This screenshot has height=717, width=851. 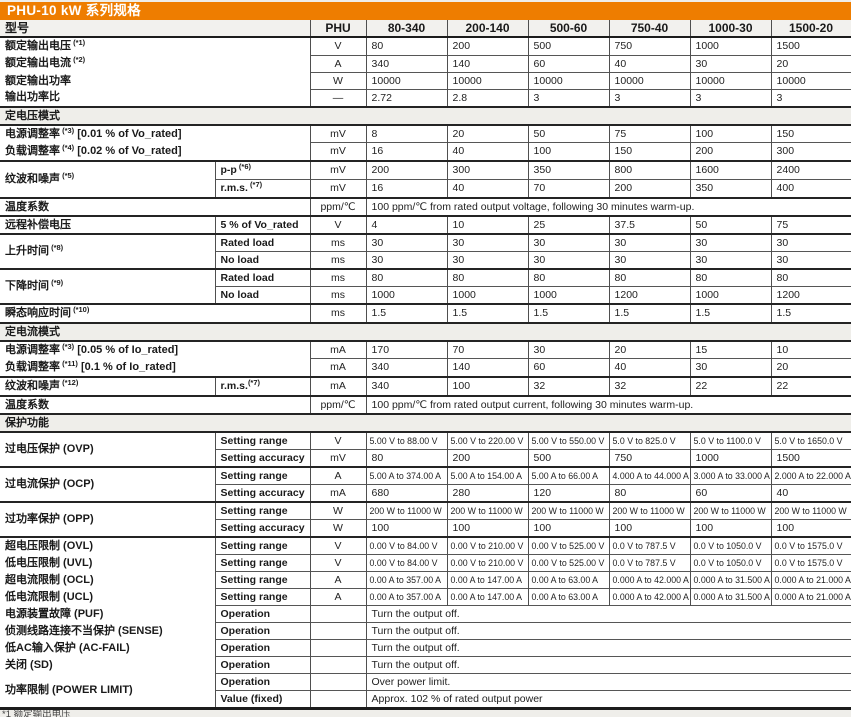 What do you see at coordinates (425, 188) in the screenshot?
I see `spec-row: r.m.s. (*7) mV 16 40 70 200 350 400` at bounding box center [425, 188].